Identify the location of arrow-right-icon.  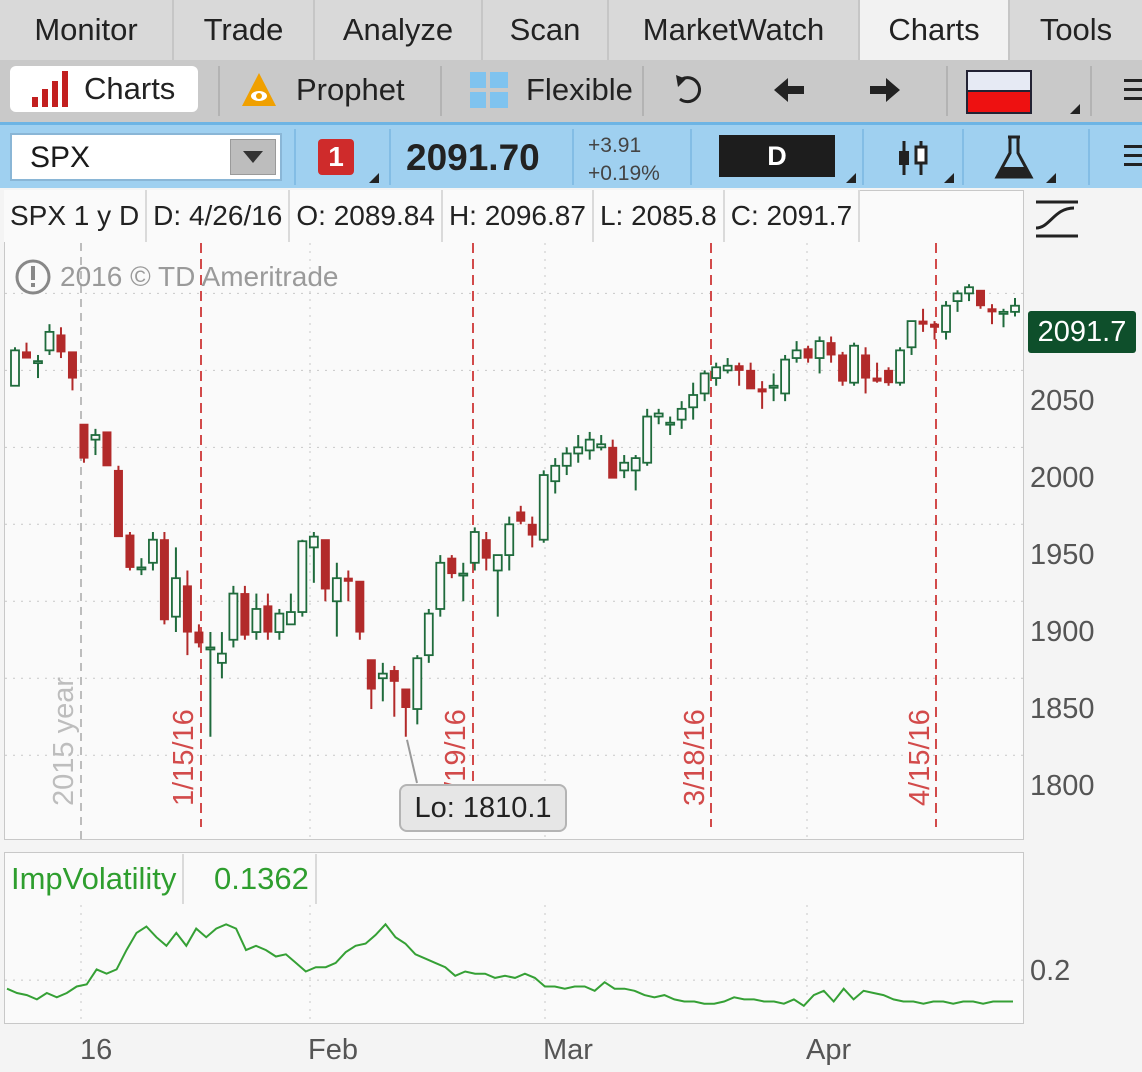
(885, 90).